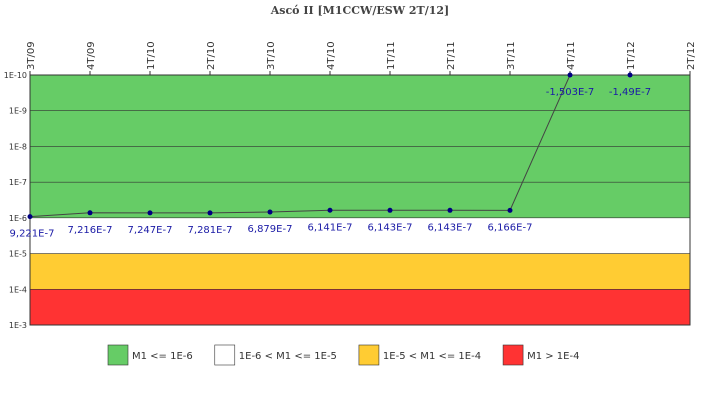 The image size is (720, 400). What do you see at coordinates (162, 356) in the screenshot?
I see `legend-label: M1 <= 1E-6` at bounding box center [162, 356].